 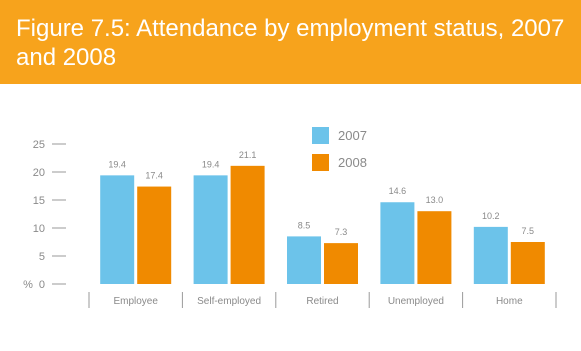 What do you see at coordinates (304, 225) in the screenshot?
I see `bar-value-label: 8.5` at bounding box center [304, 225].